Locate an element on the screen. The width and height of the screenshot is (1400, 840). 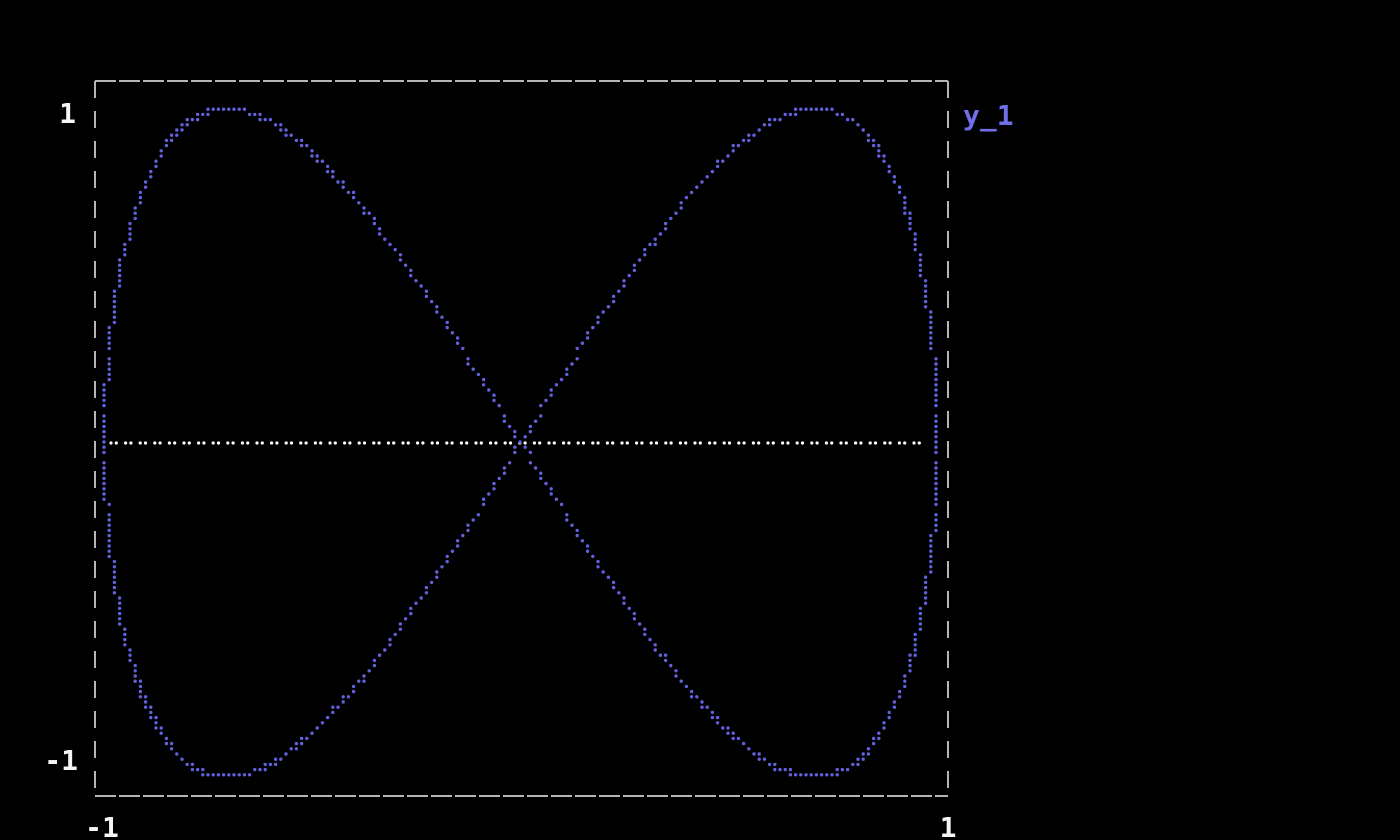
y-tick-label-top: 1 is located at coordinates (67, 113).